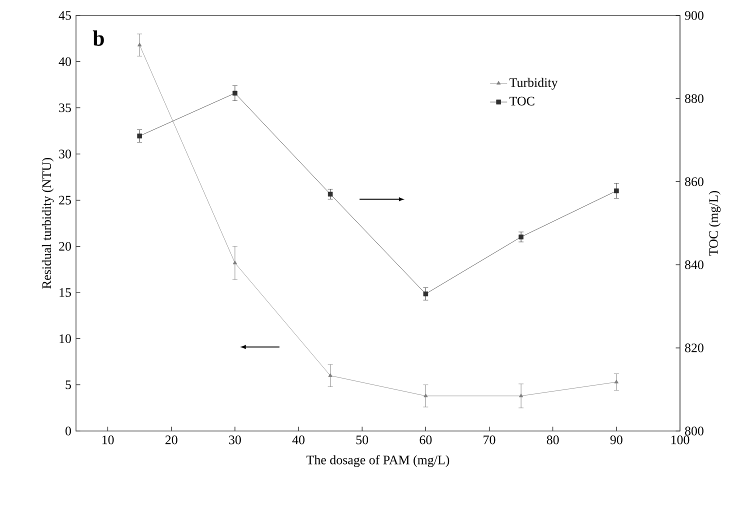 This screenshot has height=505, width=746. Describe the element at coordinates (108, 440) in the screenshot. I see `x-tick-label: 10` at that location.